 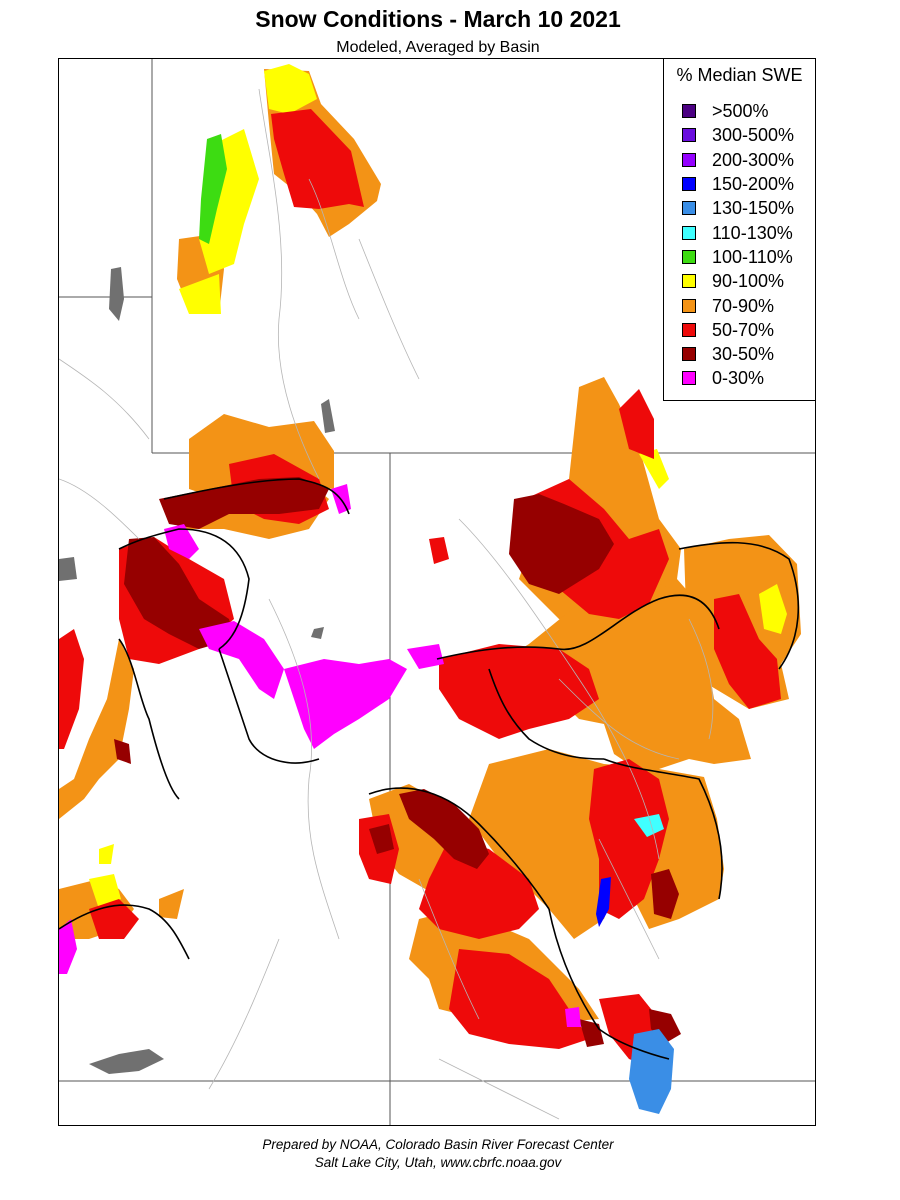 I want to click on legend-item: 300-500%, so click(x=738, y=135).